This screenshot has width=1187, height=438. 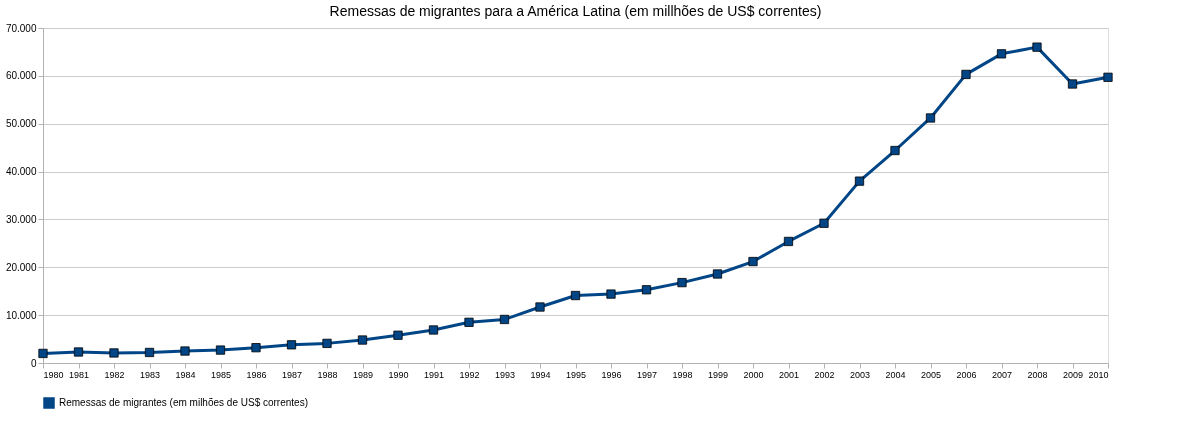 What do you see at coordinates (21, 124) in the screenshot?
I see `y-tick-label: 50.000` at bounding box center [21, 124].